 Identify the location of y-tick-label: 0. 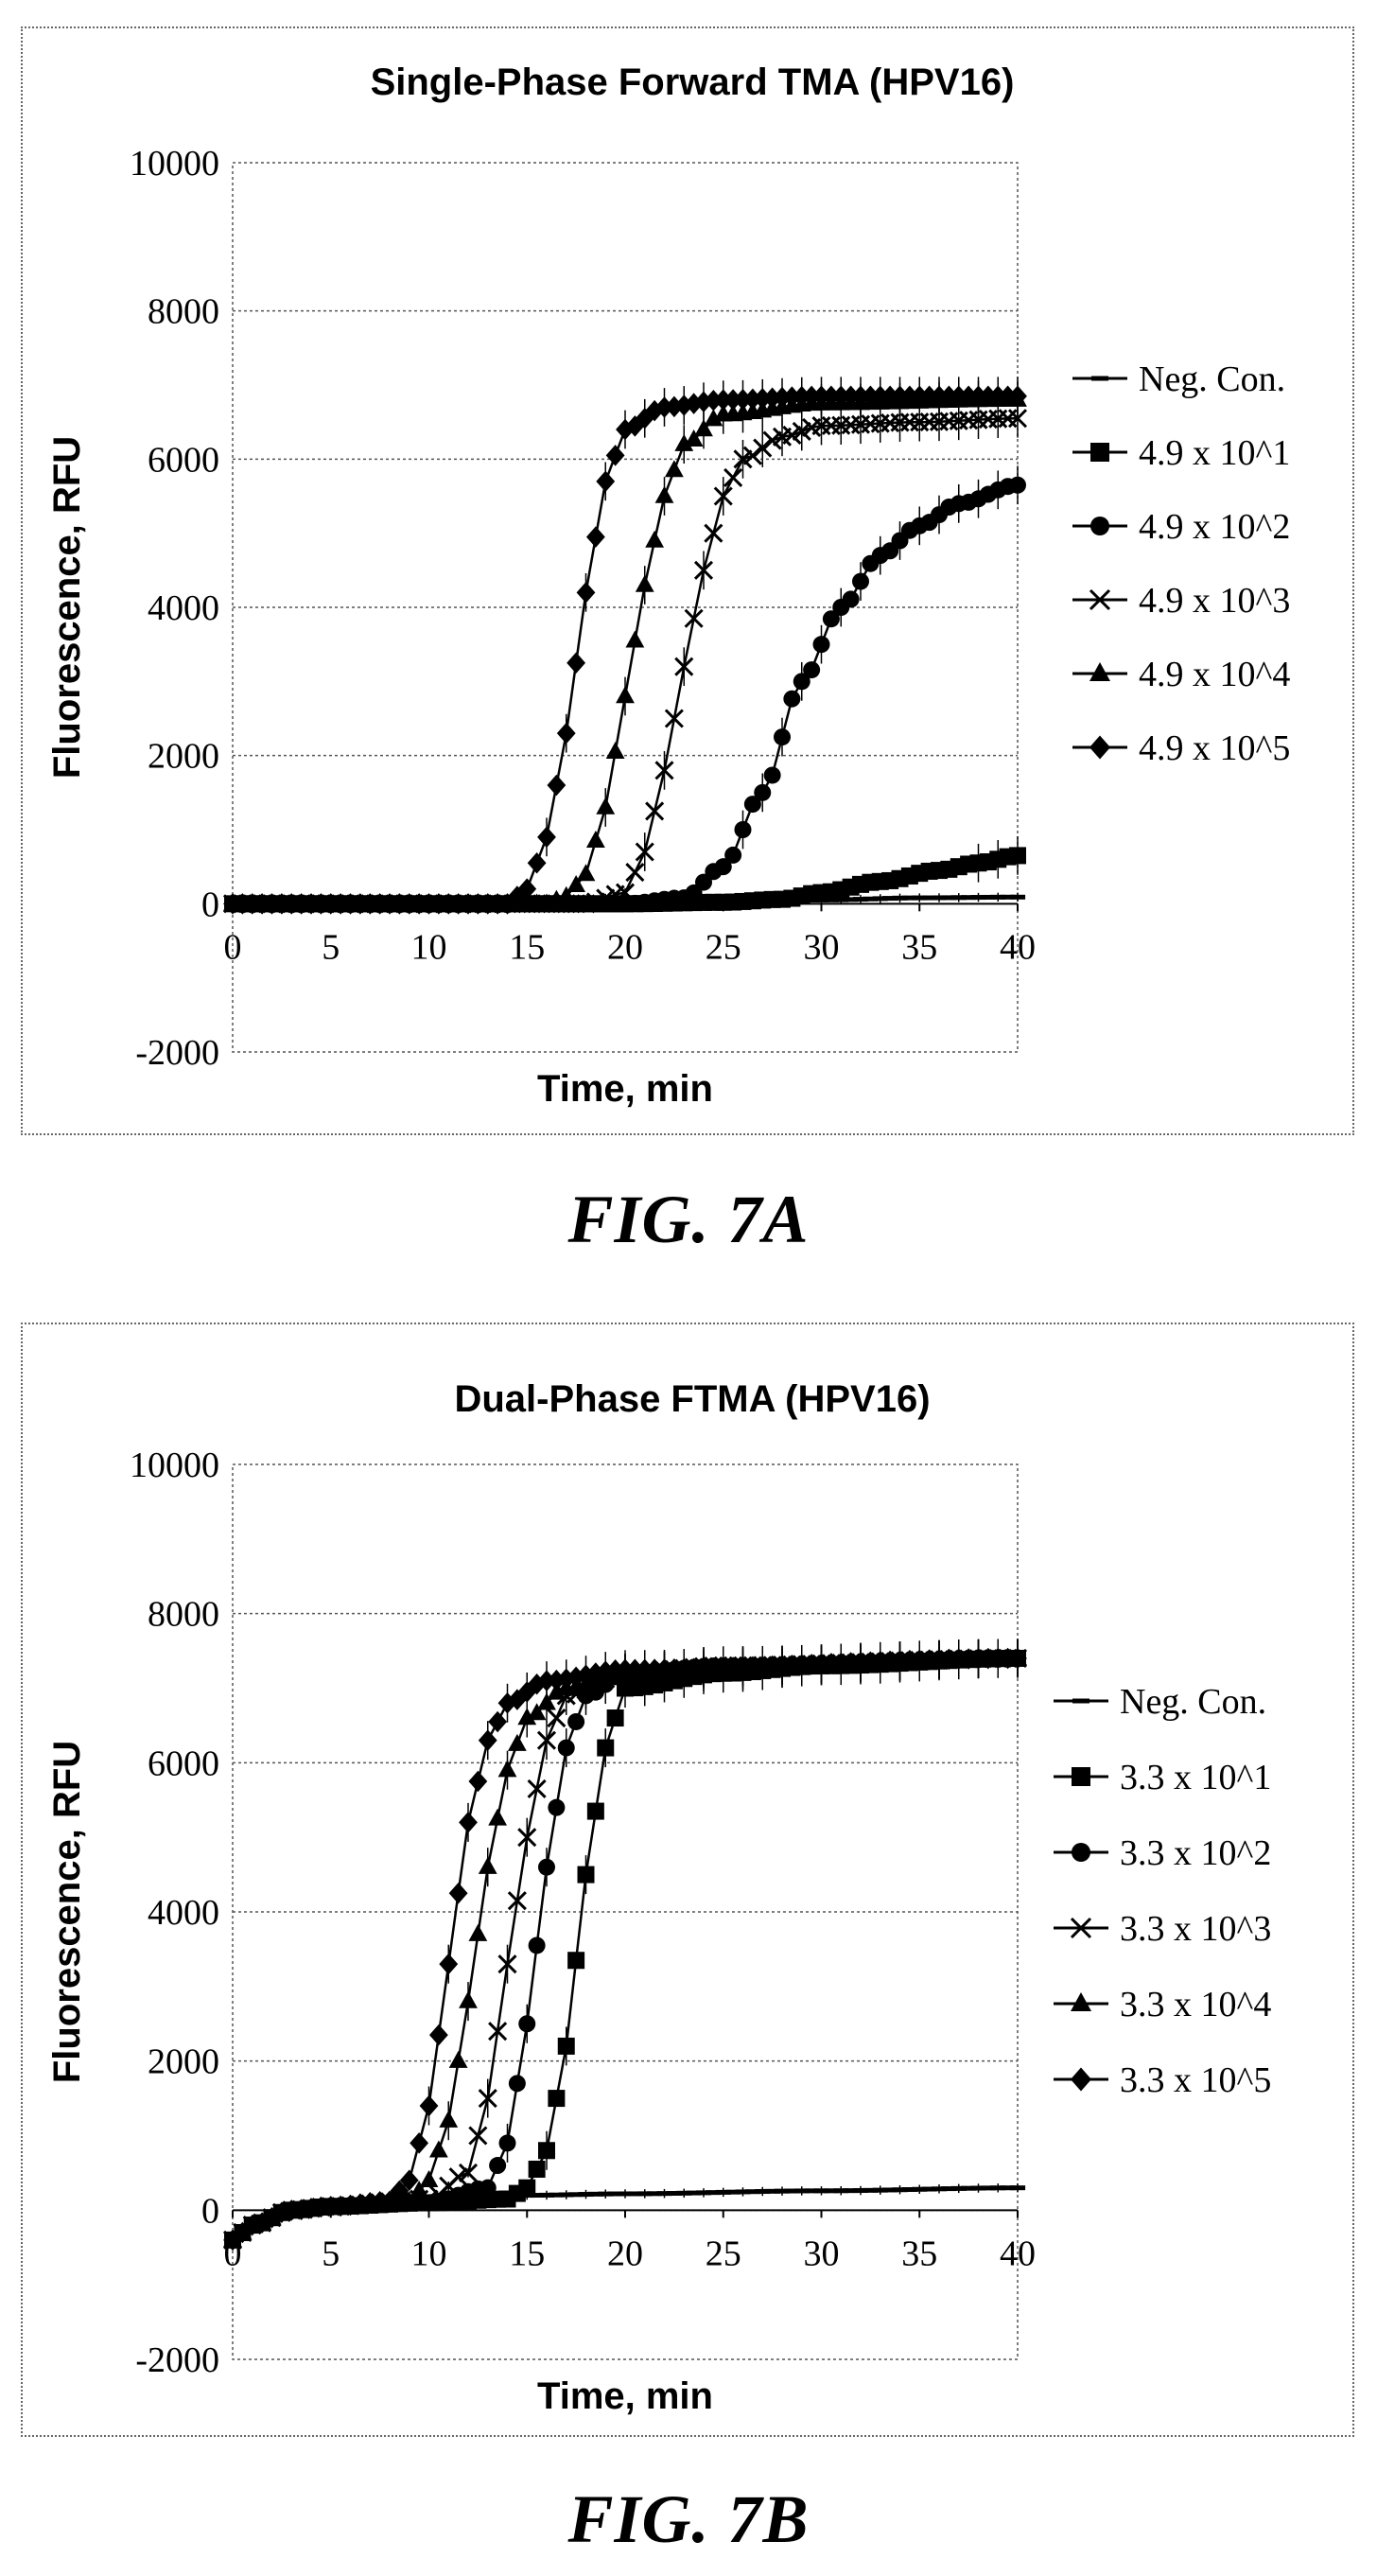
(210, 2211).